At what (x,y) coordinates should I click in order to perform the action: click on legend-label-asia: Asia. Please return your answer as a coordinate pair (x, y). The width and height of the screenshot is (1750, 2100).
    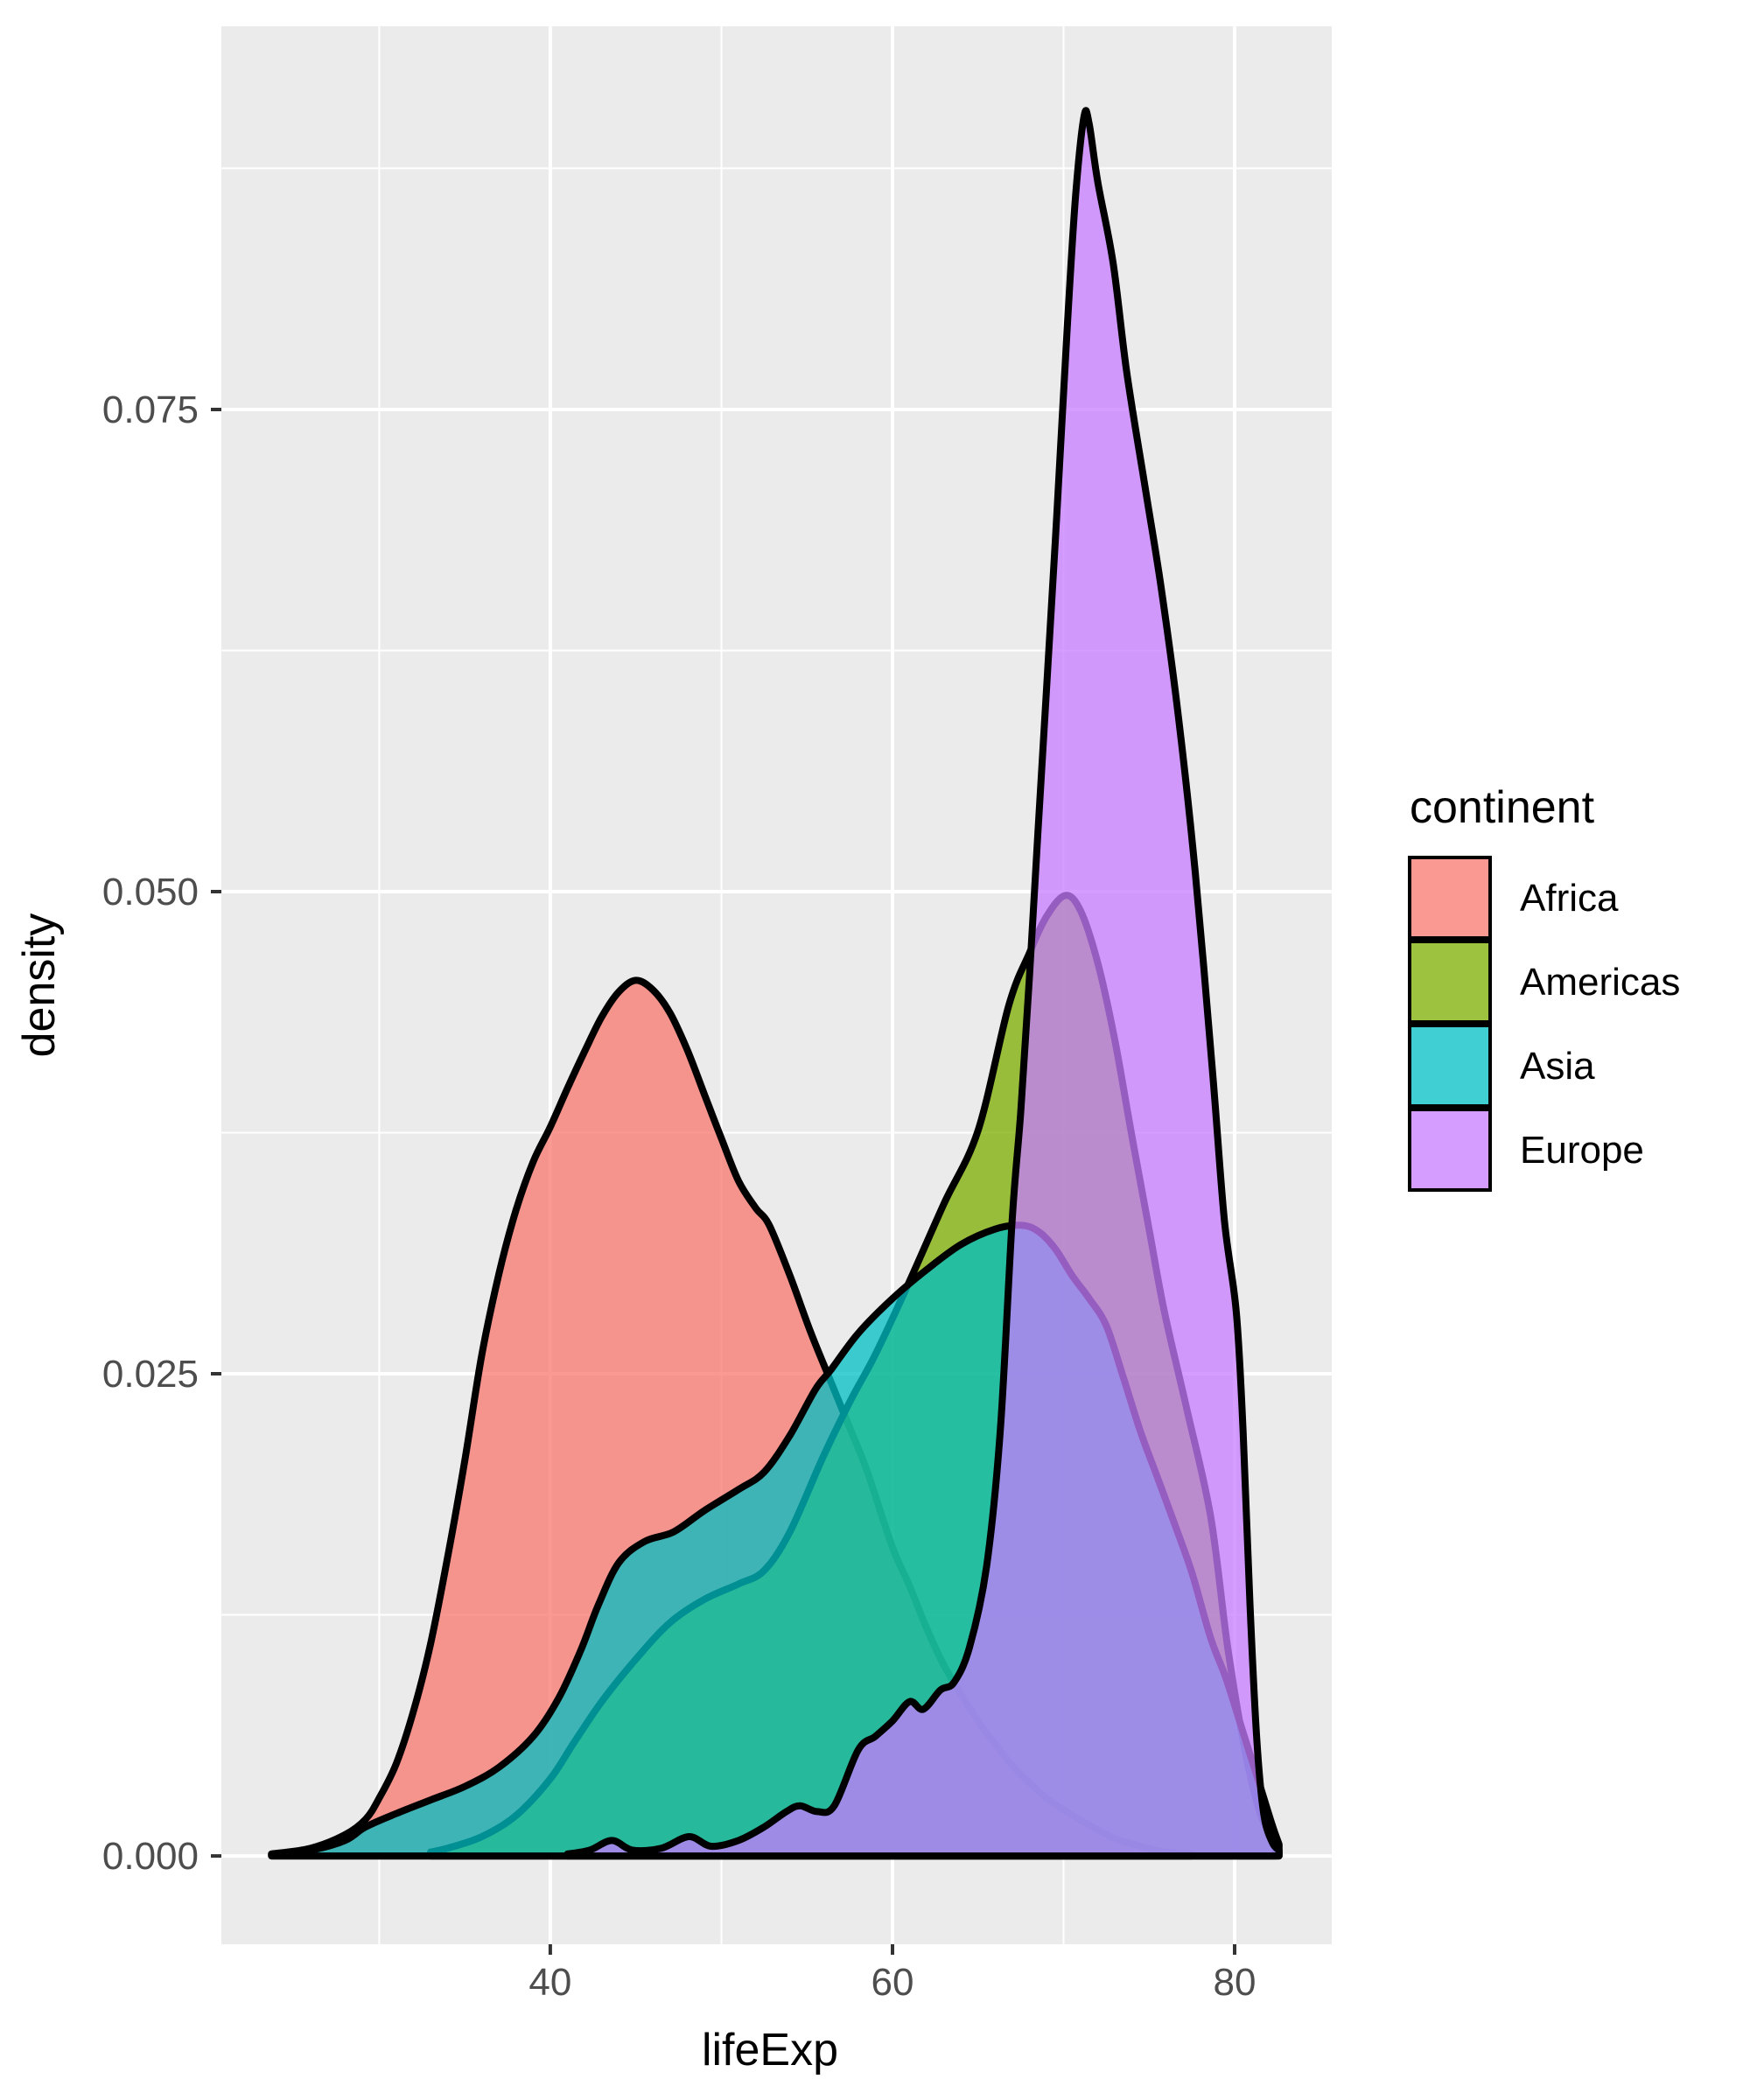
    Looking at the image, I should click on (1557, 1066).